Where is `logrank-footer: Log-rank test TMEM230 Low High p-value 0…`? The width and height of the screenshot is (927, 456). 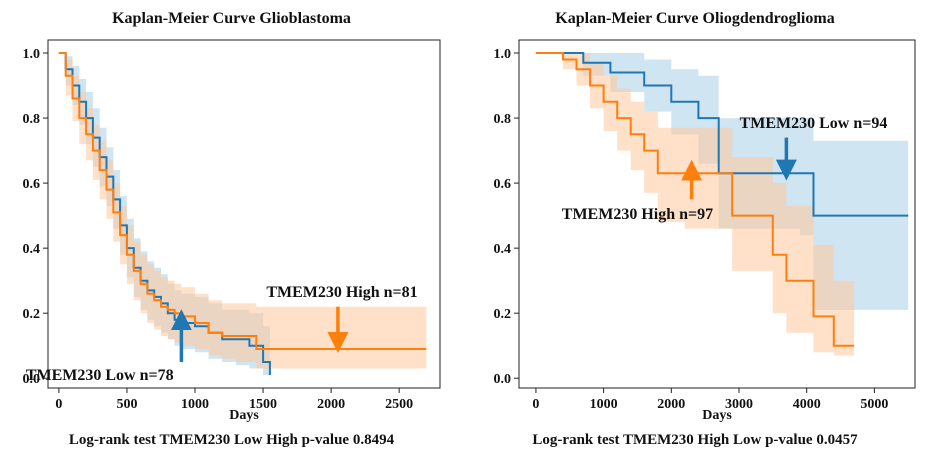
logrank-footer: Log-rank test TMEM230 Low High p-value 0… is located at coordinates (231, 440).